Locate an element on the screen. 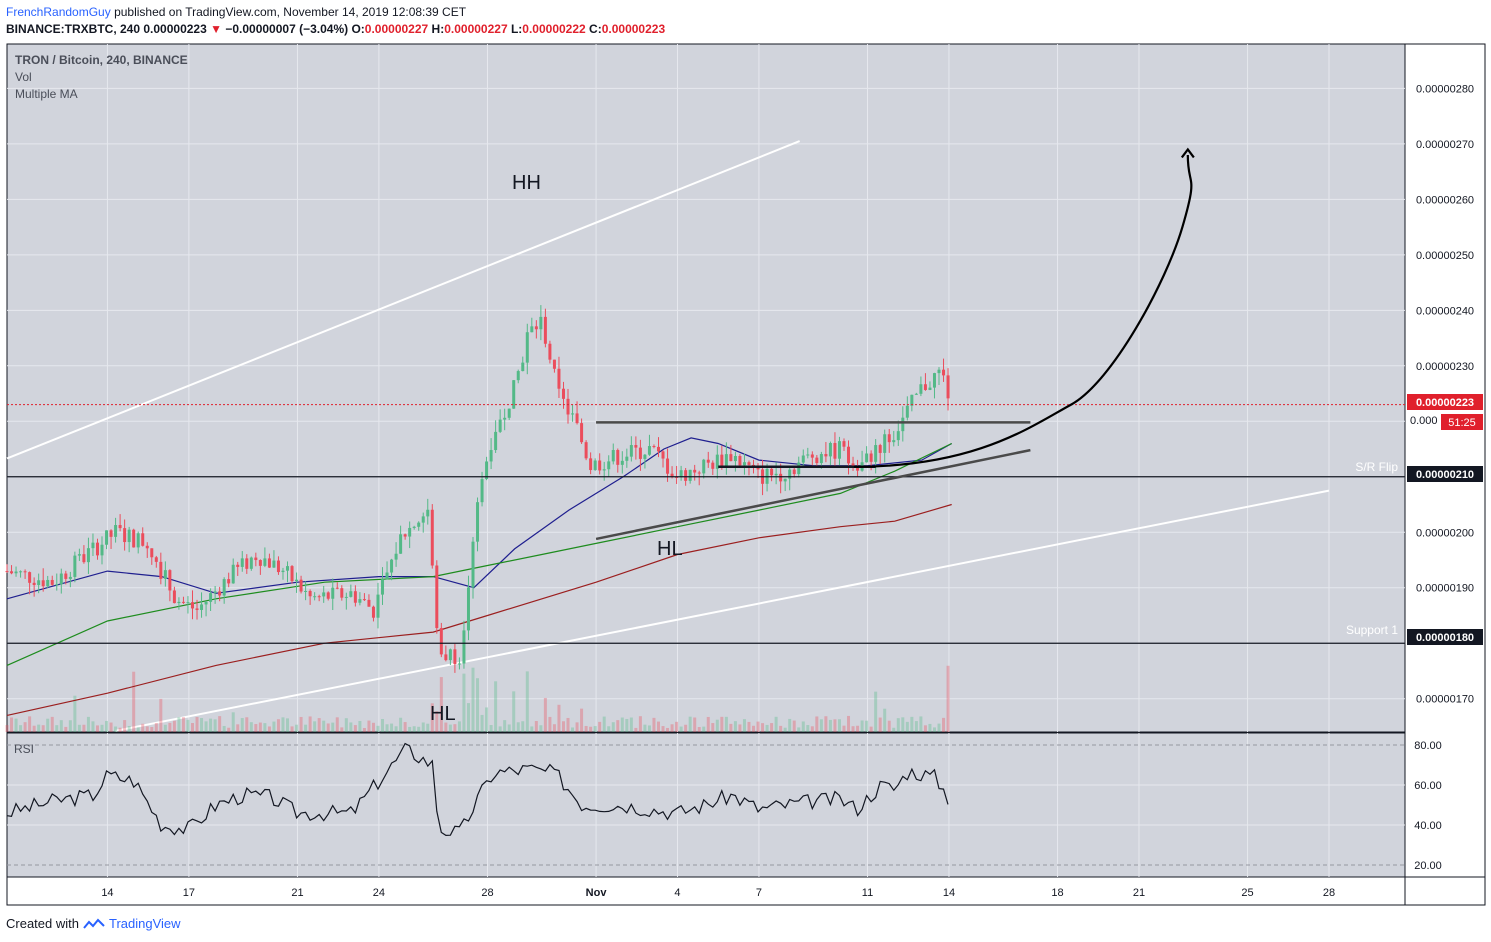  tradingview-link: TradingView is located at coordinates (144, 923).